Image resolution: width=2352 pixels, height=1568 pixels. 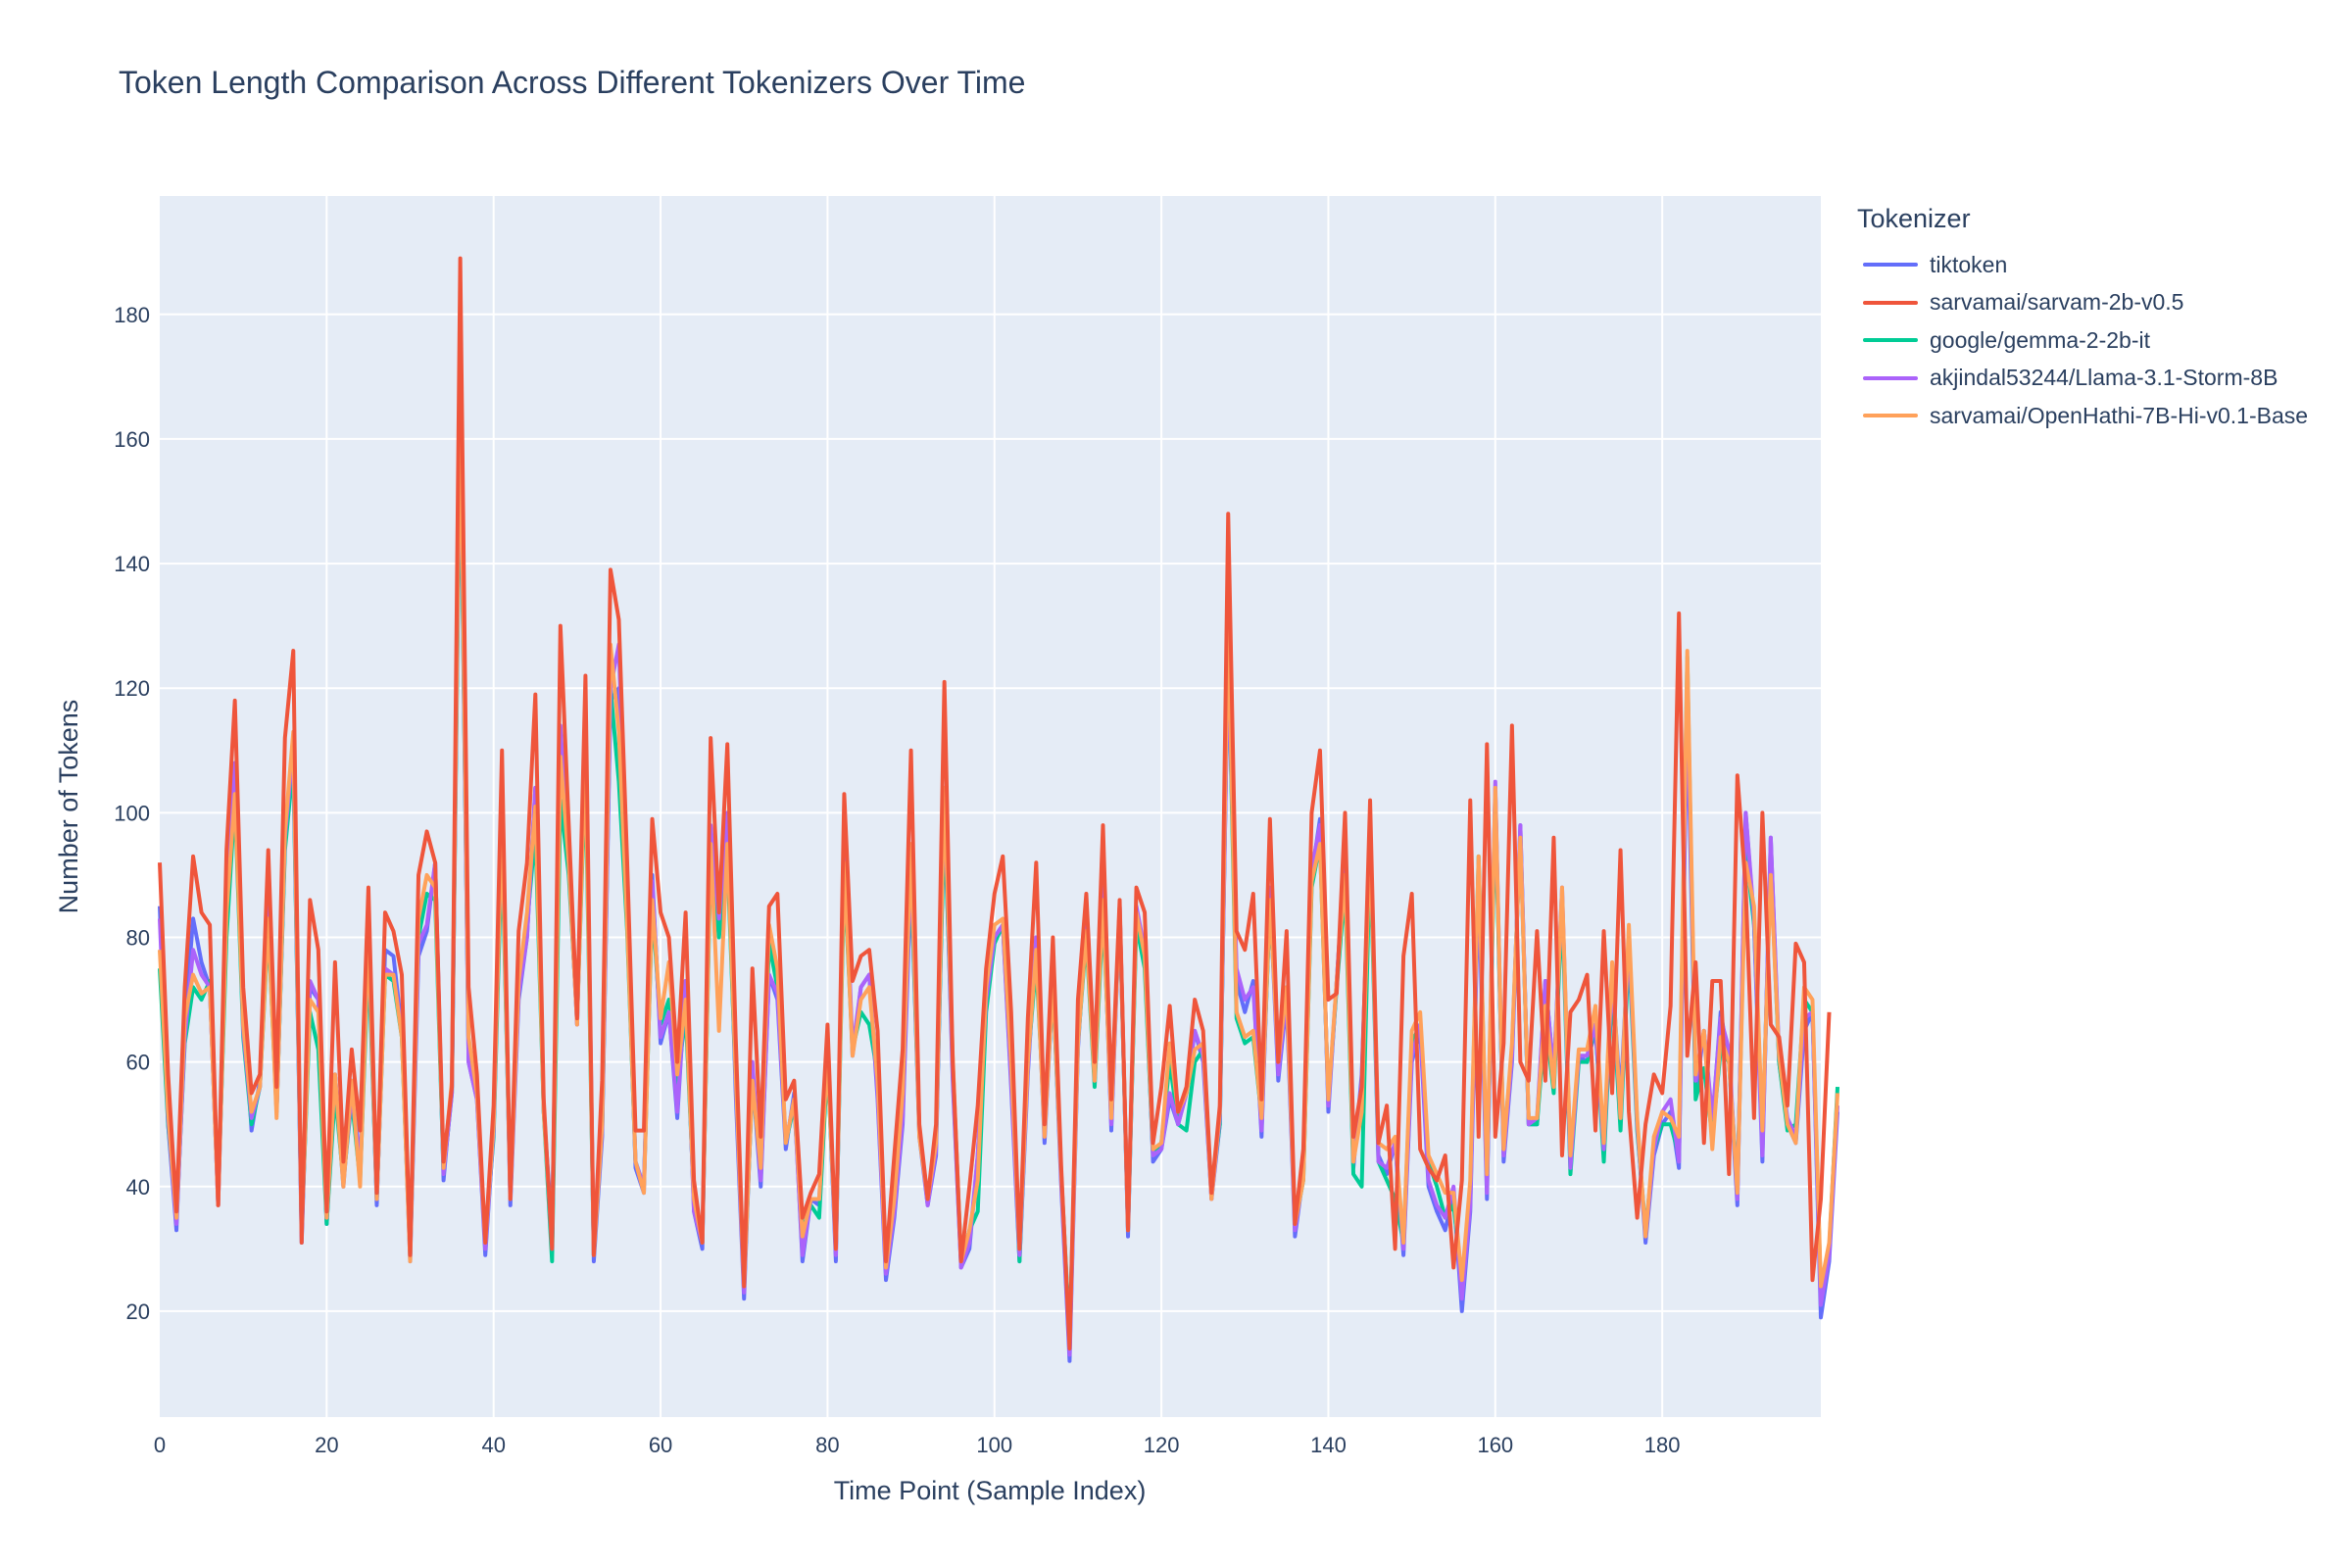 I want to click on y-tick-label: 100, so click(x=132, y=813).